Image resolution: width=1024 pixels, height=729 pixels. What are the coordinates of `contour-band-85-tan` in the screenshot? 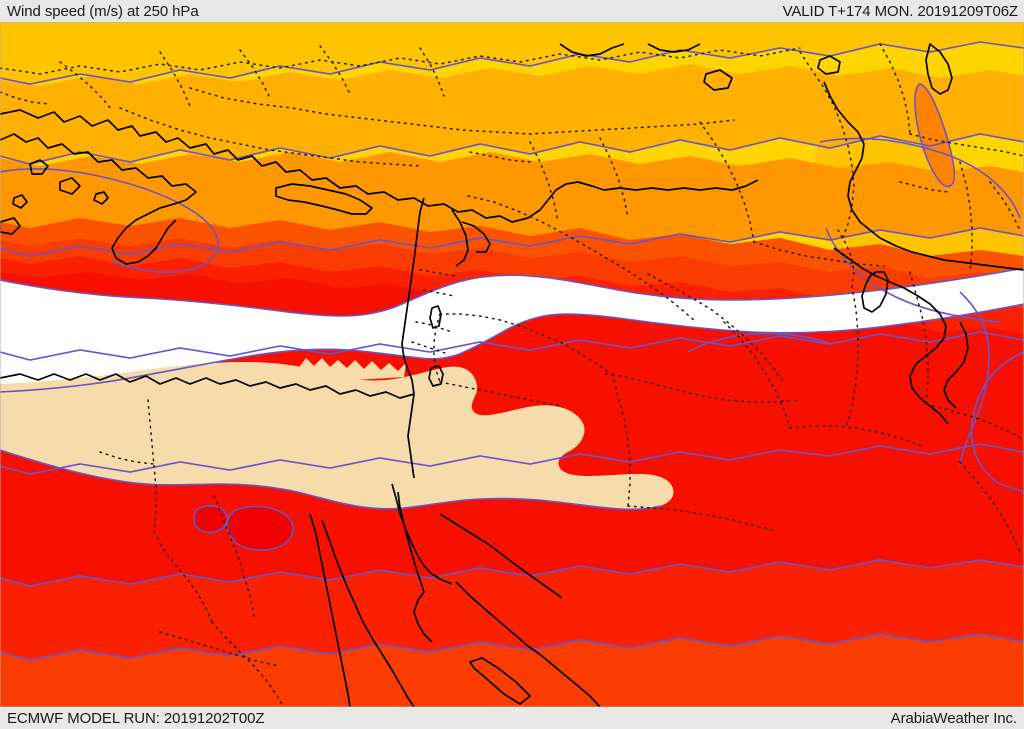 It's located at (337, 436).